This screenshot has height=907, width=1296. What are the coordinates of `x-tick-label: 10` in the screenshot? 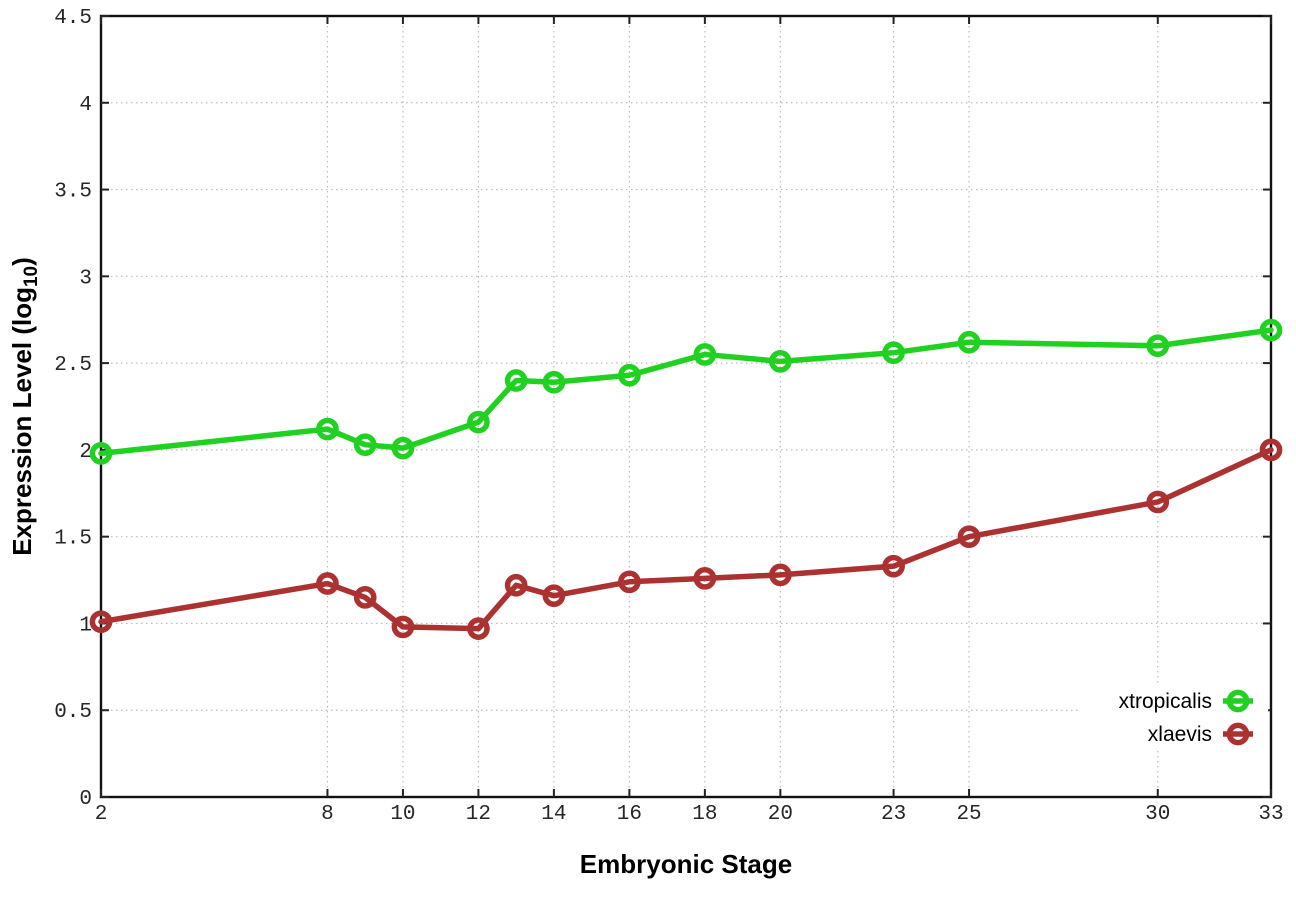 It's located at (402, 814).